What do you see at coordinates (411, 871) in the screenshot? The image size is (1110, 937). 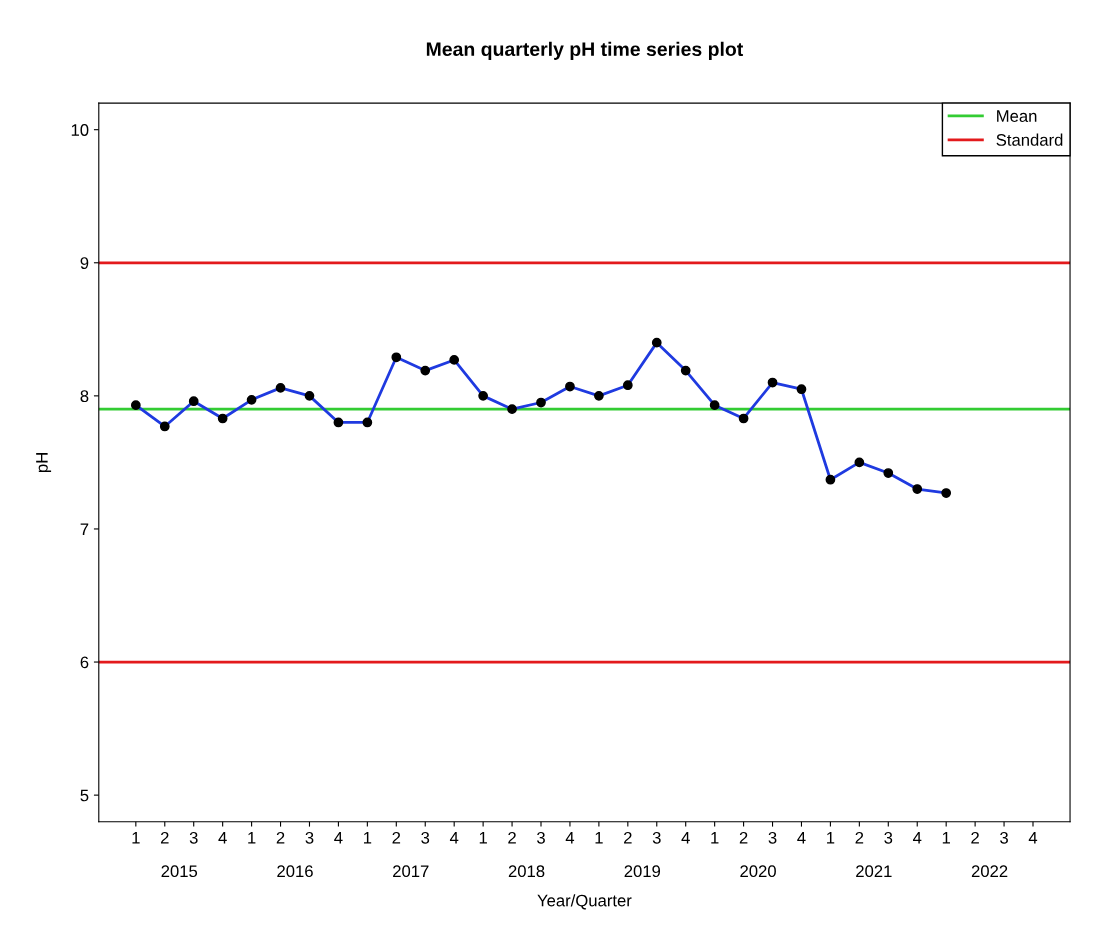 I see `text: 2017` at bounding box center [411, 871].